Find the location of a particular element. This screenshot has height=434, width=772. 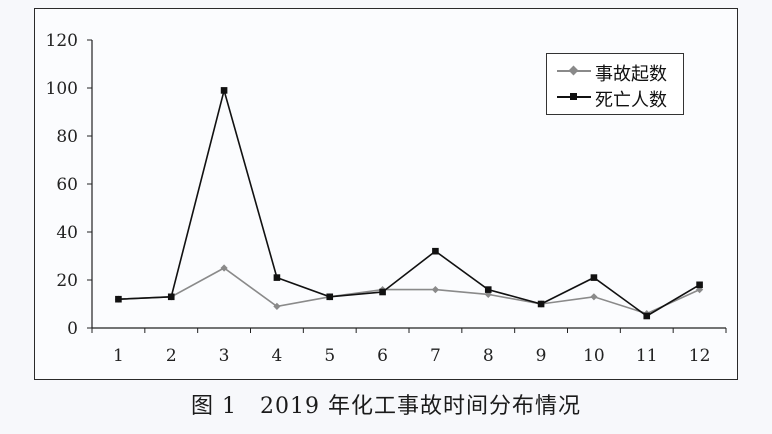

y-tick-label: 20 is located at coordinates (67, 281).